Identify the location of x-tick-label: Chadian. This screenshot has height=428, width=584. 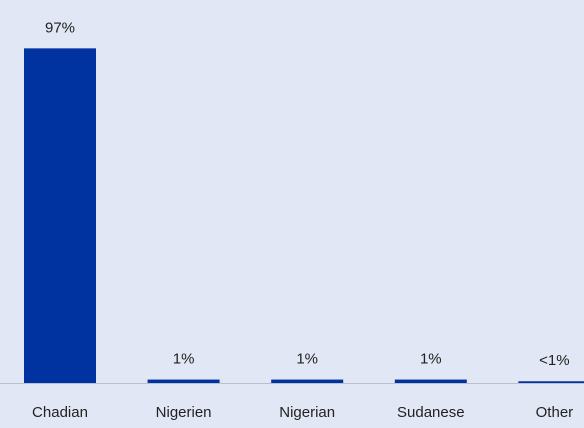
(60, 412).